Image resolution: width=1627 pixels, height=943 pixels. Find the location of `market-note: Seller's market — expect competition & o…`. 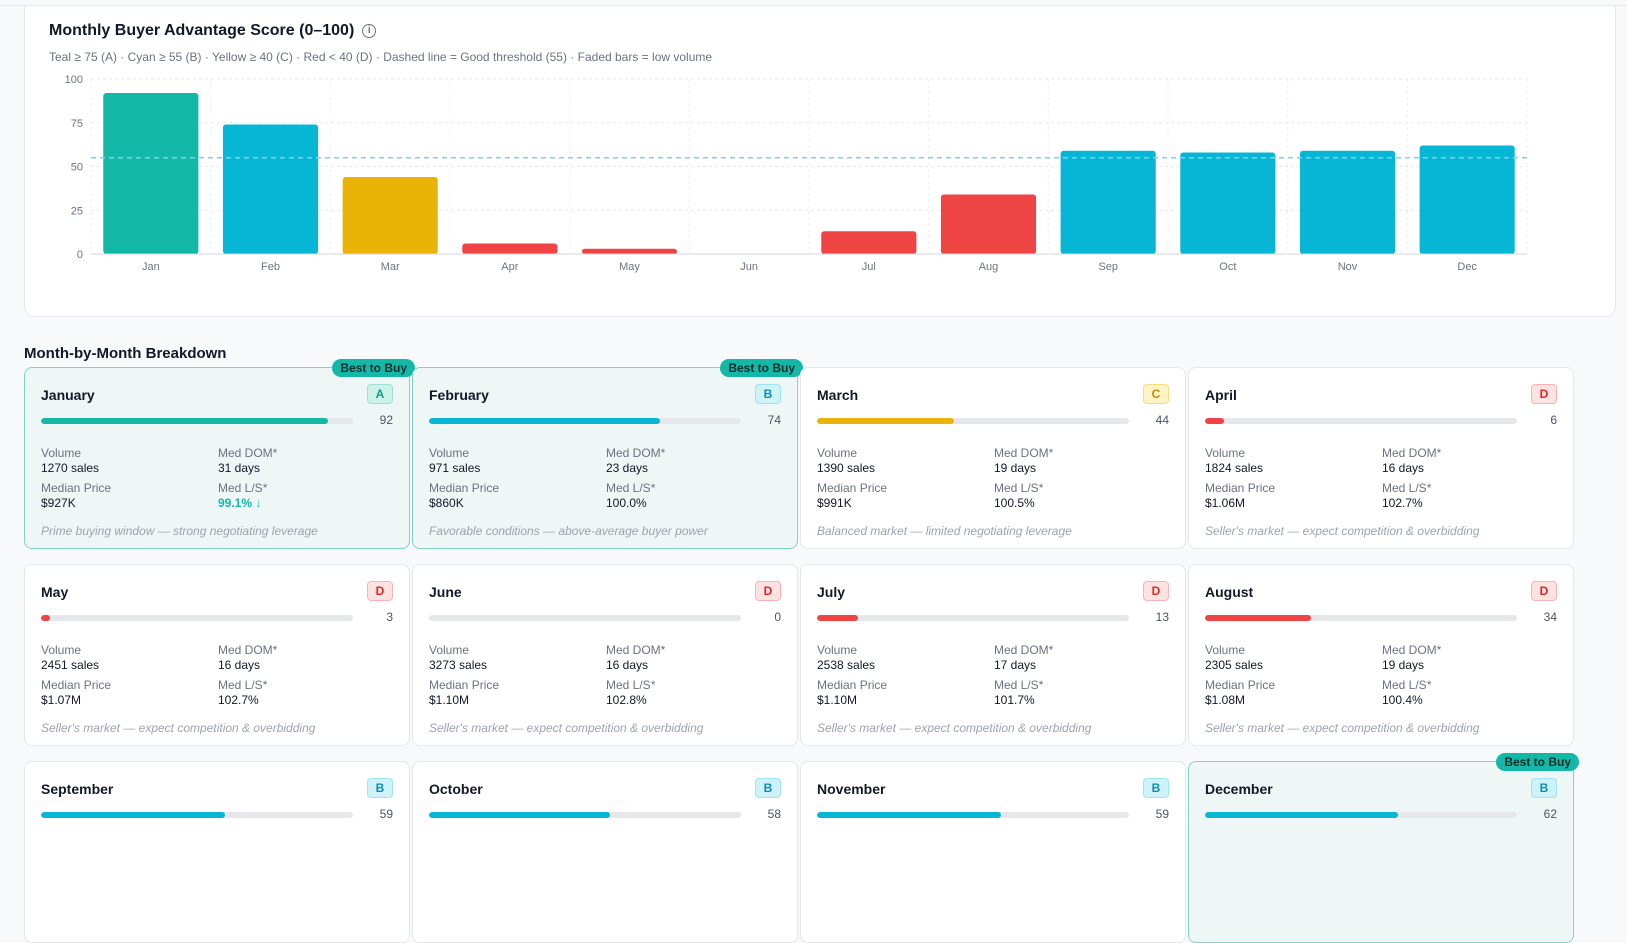

market-note: Seller's market — expect competition & o… is located at coordinates (954, 728).